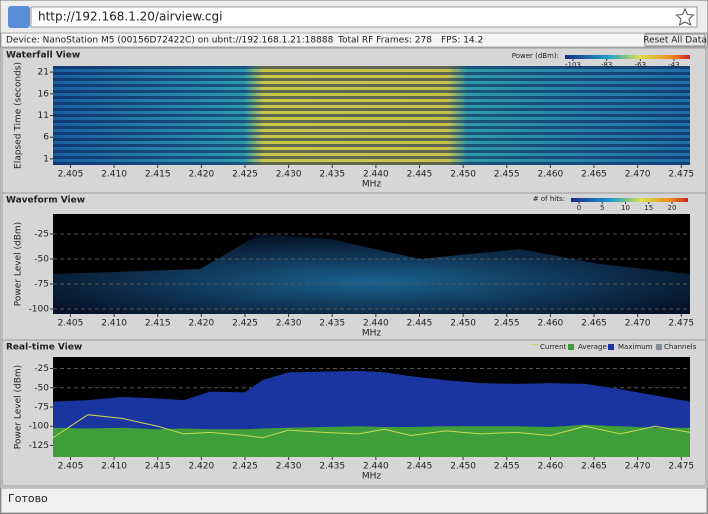  What do you see at coordinates (573, 65) in the screenshot?
I see `colorbar-tick-label: -103` at bounding box center [573, 65].